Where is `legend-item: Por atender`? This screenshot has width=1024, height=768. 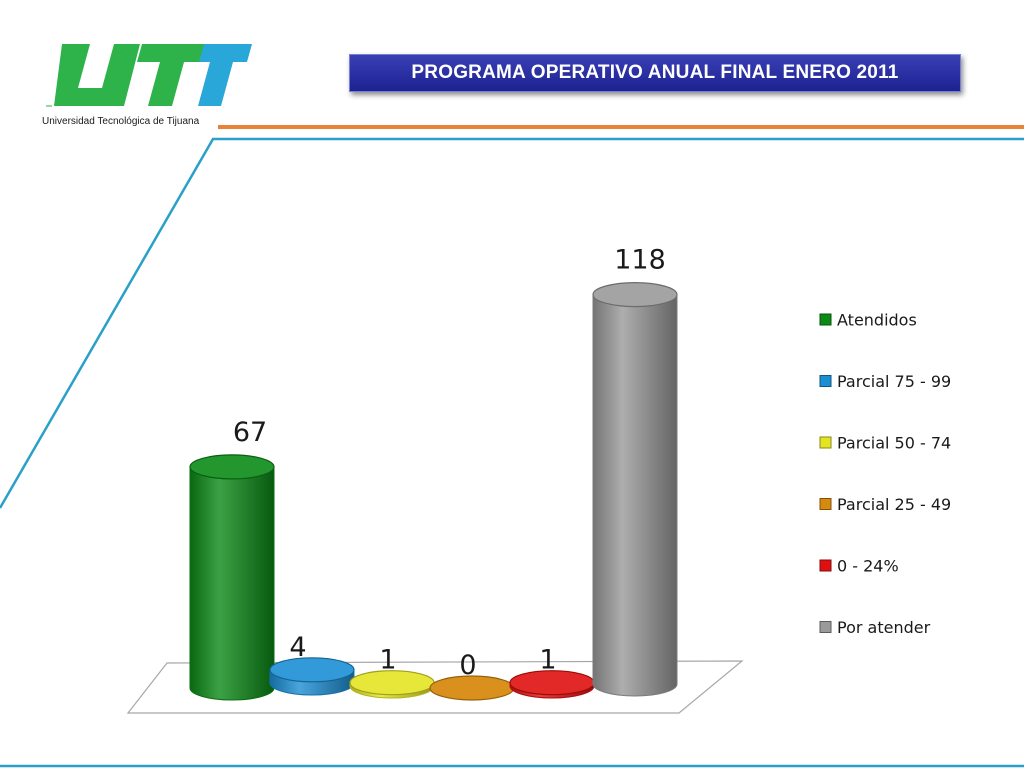 legend-item: Por atender is located at coordinates (875, 627).